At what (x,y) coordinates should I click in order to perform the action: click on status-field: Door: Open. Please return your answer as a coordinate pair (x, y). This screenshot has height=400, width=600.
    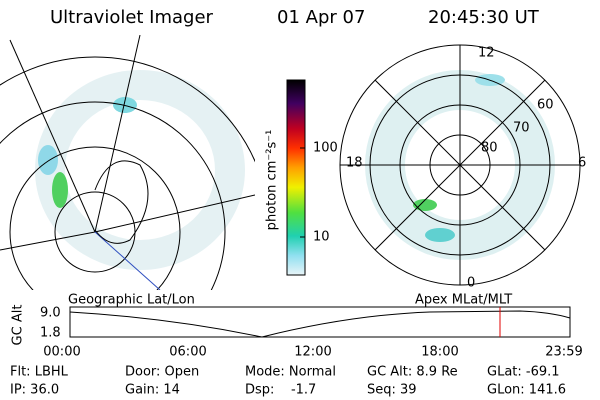
    Looking at the image, I should click on (162, 372).